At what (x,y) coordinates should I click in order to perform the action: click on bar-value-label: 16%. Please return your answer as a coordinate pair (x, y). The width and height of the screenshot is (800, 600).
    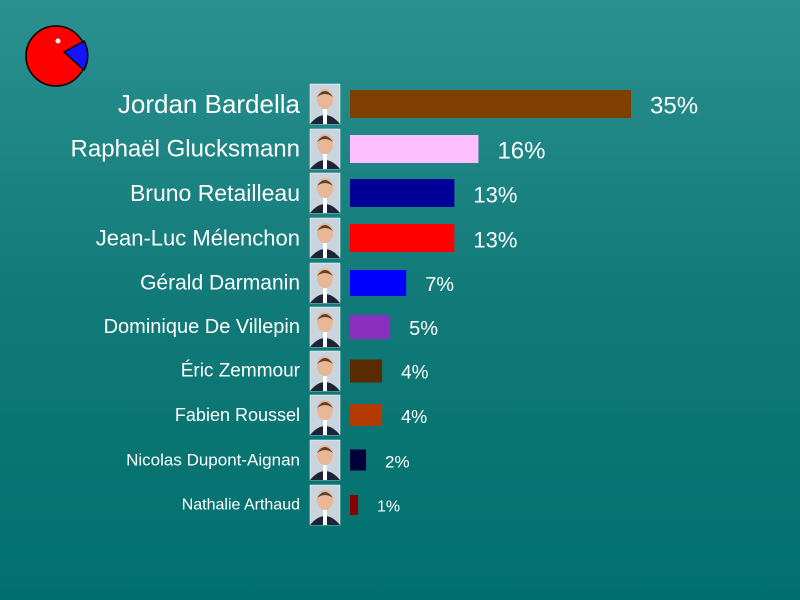
    Looking at the image, I should click on (521, 151).